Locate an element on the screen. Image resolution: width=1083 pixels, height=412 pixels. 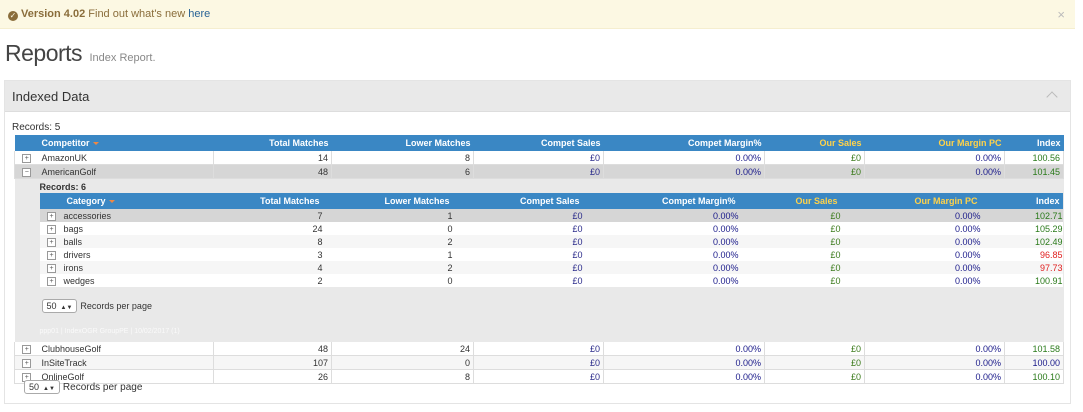
page-title: Reports Index Report. is located at coordinates (80, 53).